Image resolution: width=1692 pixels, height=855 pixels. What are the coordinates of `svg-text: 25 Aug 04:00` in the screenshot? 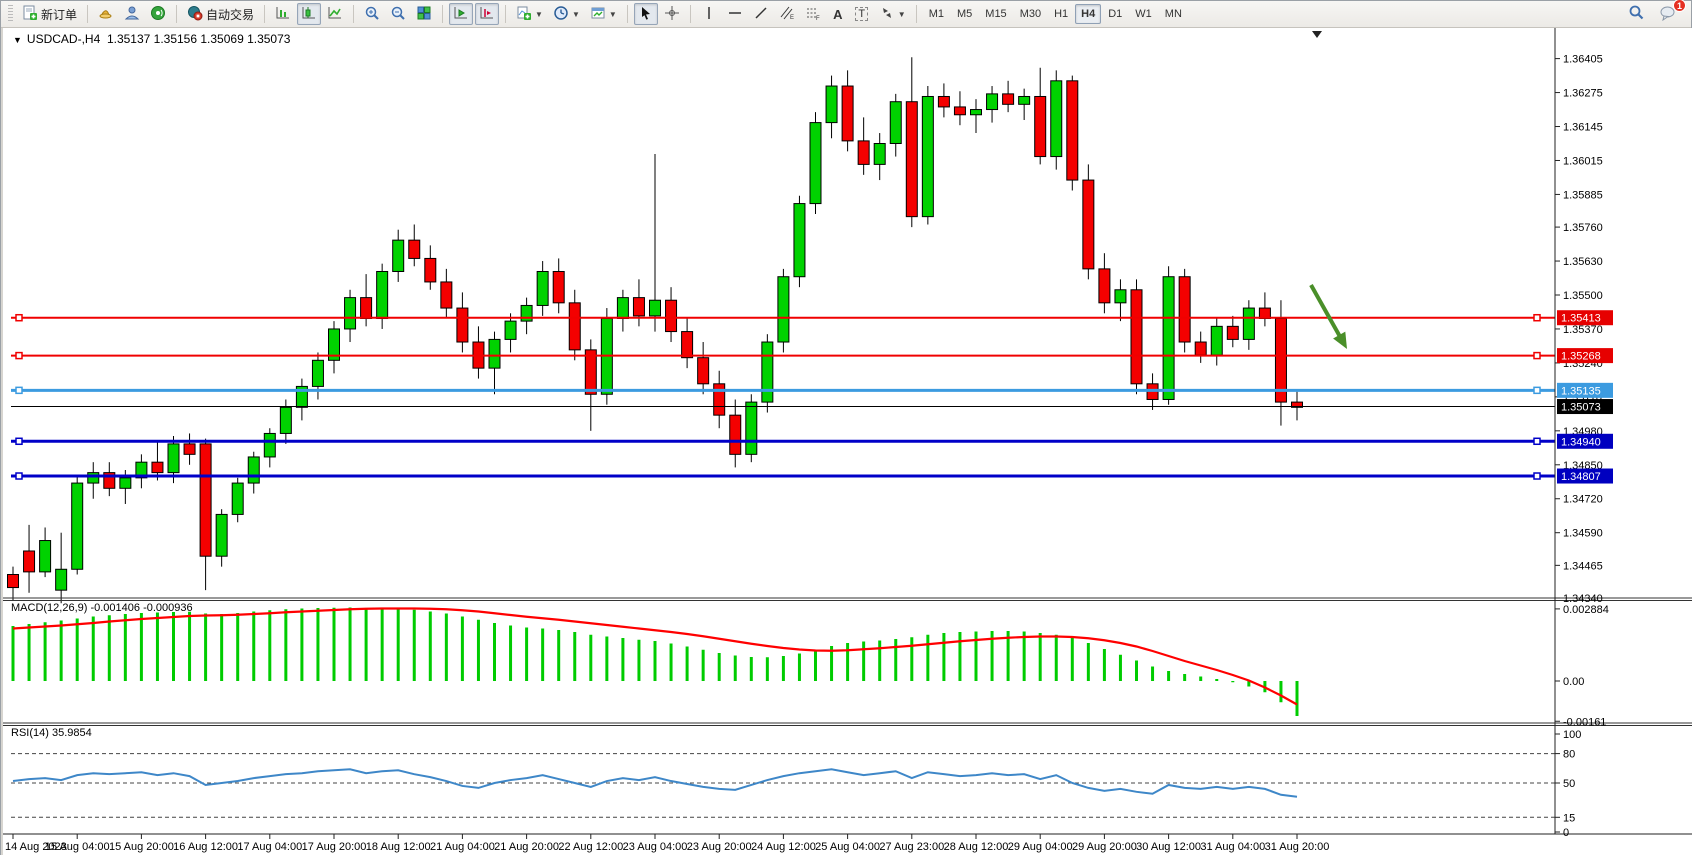 It's located at (847, 847).